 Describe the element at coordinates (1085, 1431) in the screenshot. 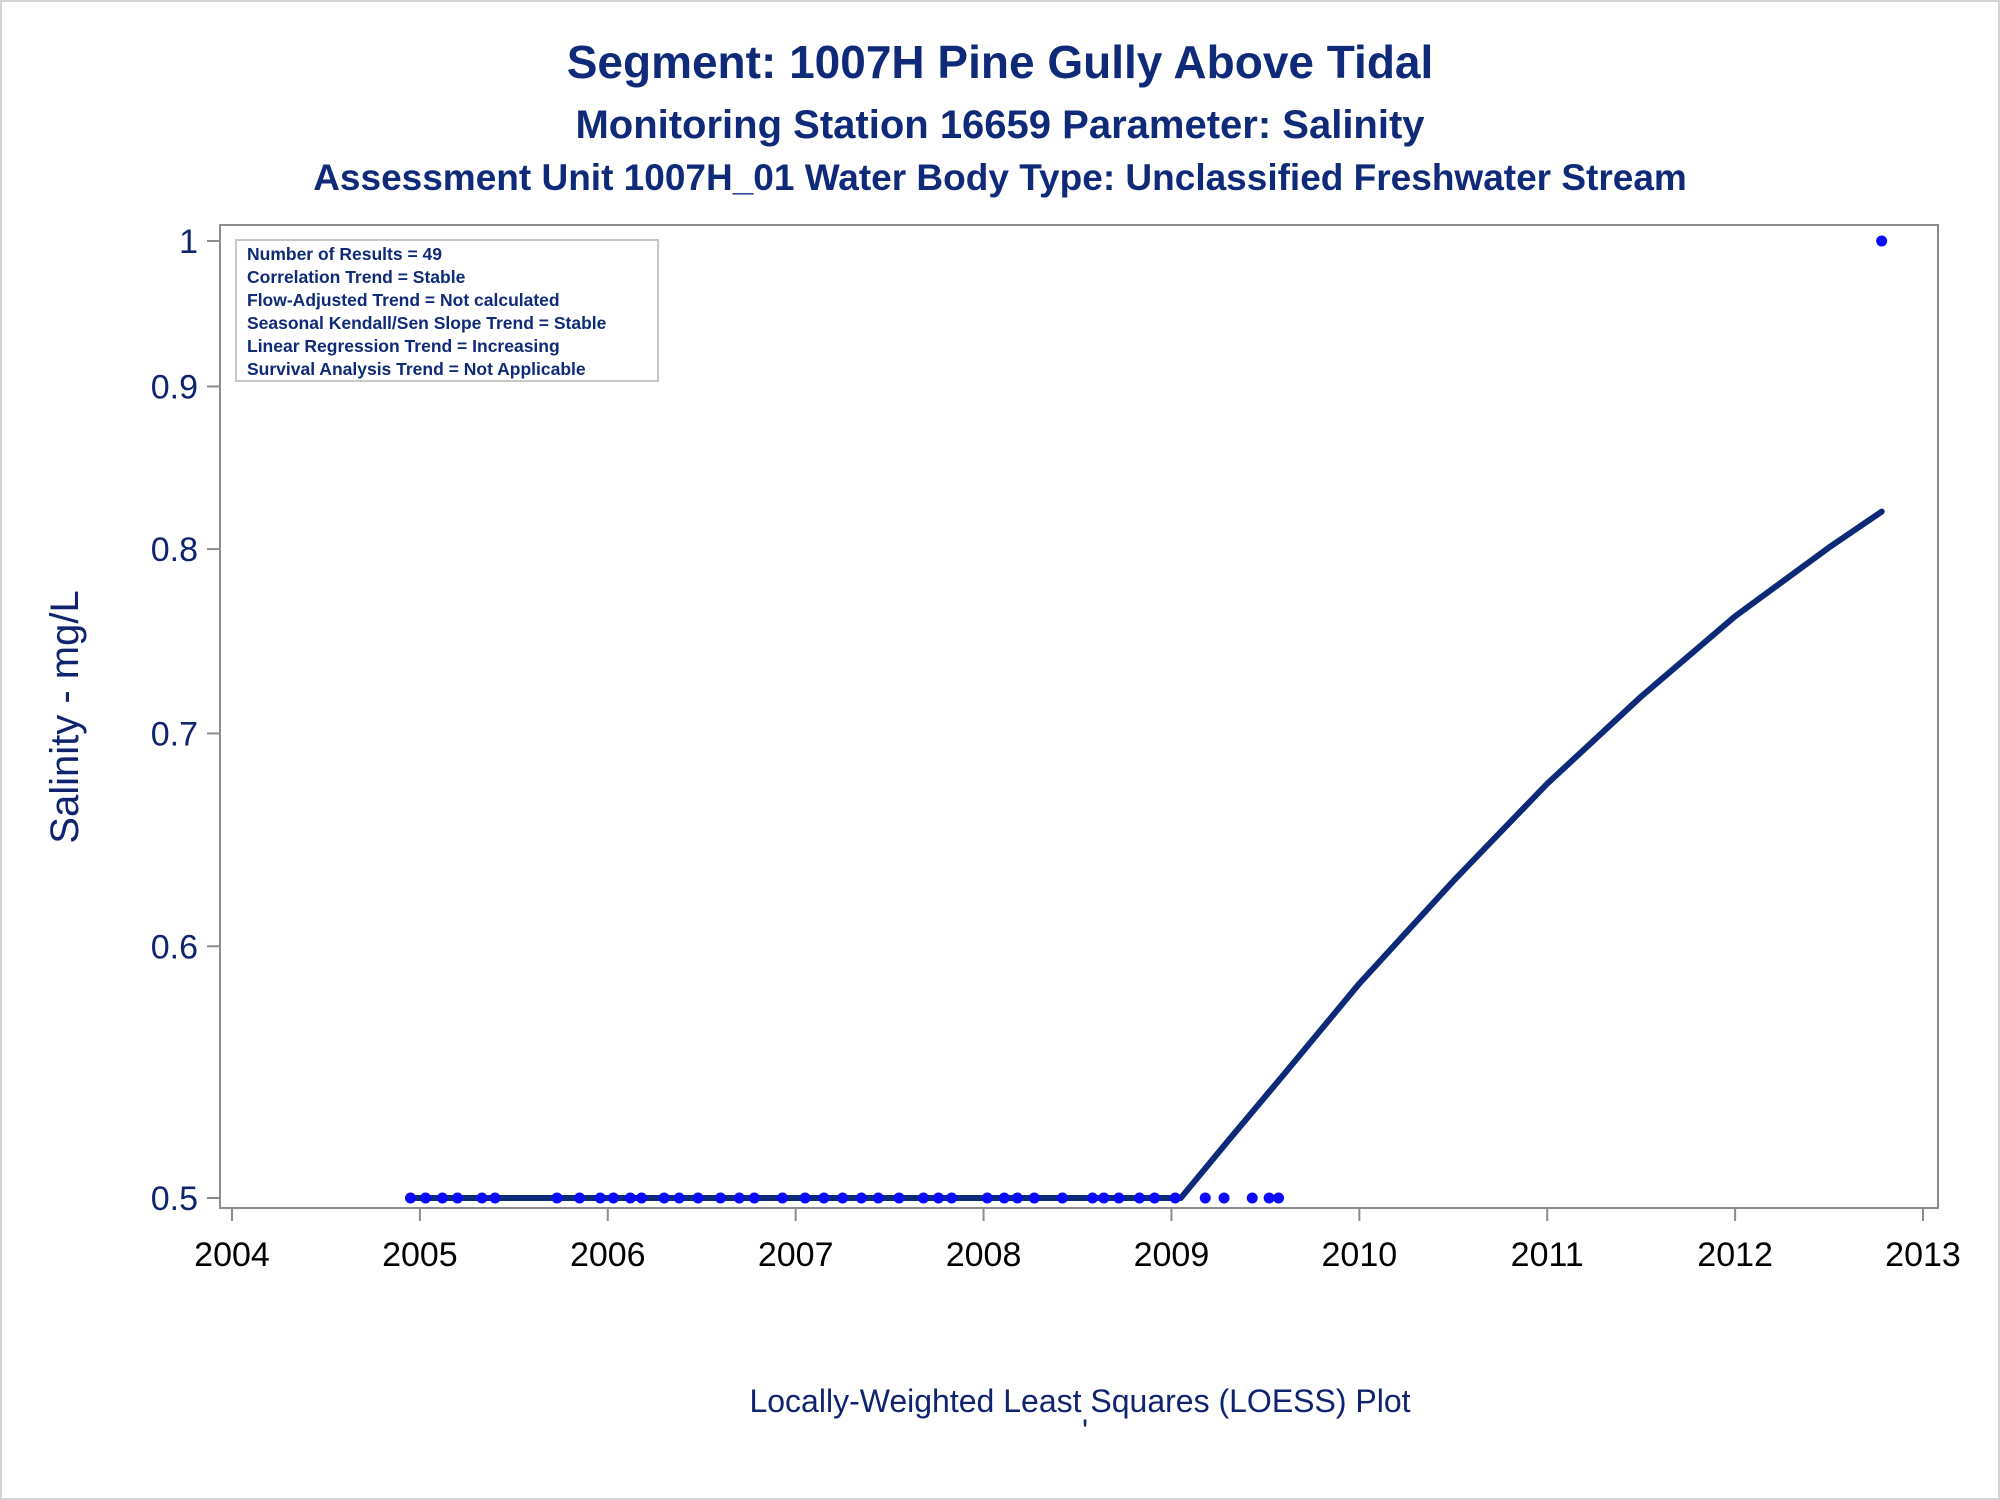

I see `footnote-mark: '` at that location.